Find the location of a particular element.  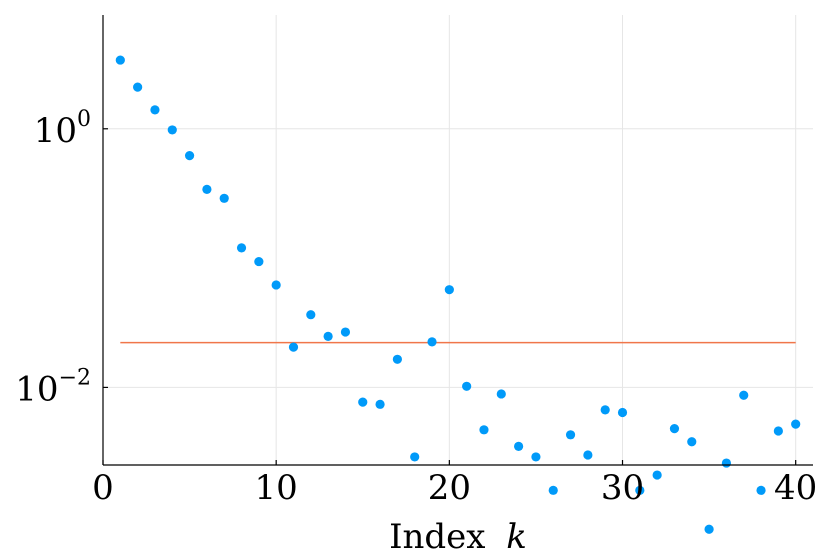

x-axis-title: Index k is located at coordinates (458, 535).